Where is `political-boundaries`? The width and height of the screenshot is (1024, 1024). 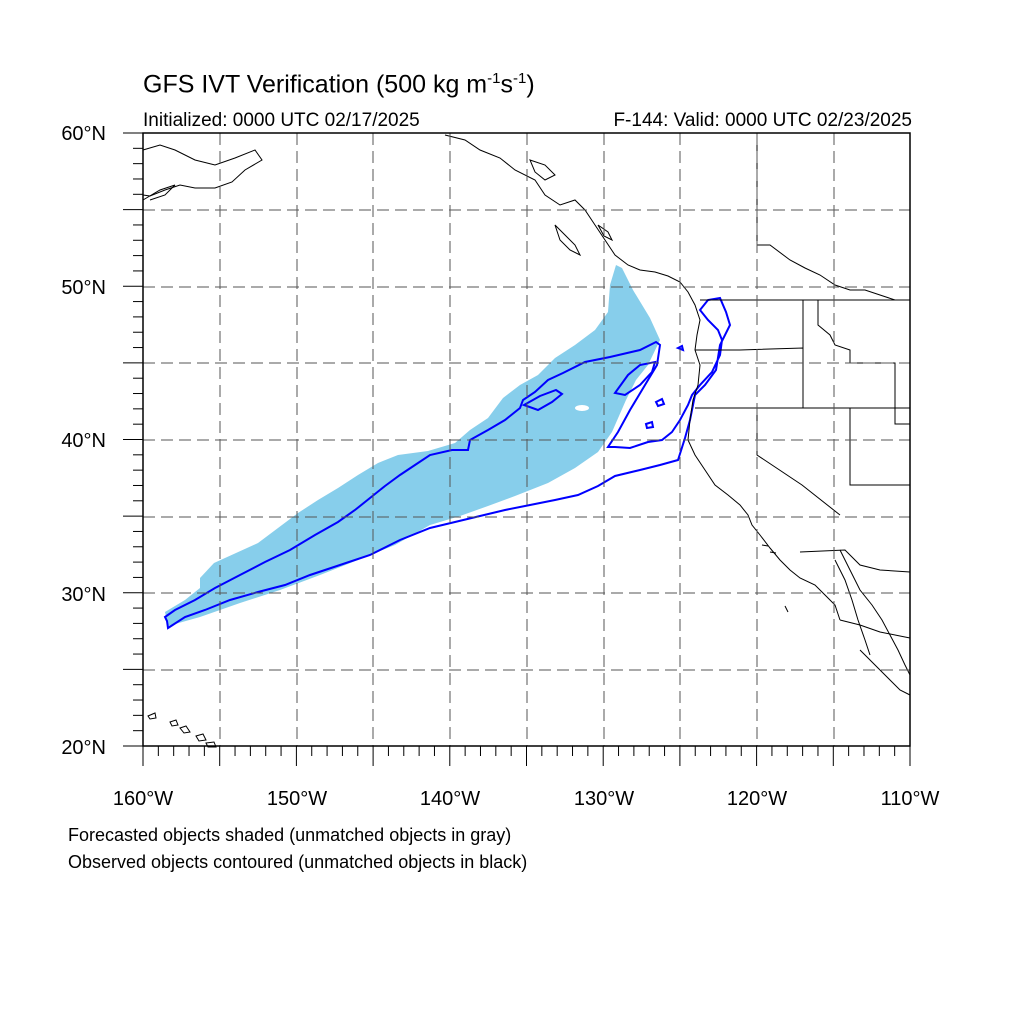
political-boundaries is located at coordinates (803, 386).